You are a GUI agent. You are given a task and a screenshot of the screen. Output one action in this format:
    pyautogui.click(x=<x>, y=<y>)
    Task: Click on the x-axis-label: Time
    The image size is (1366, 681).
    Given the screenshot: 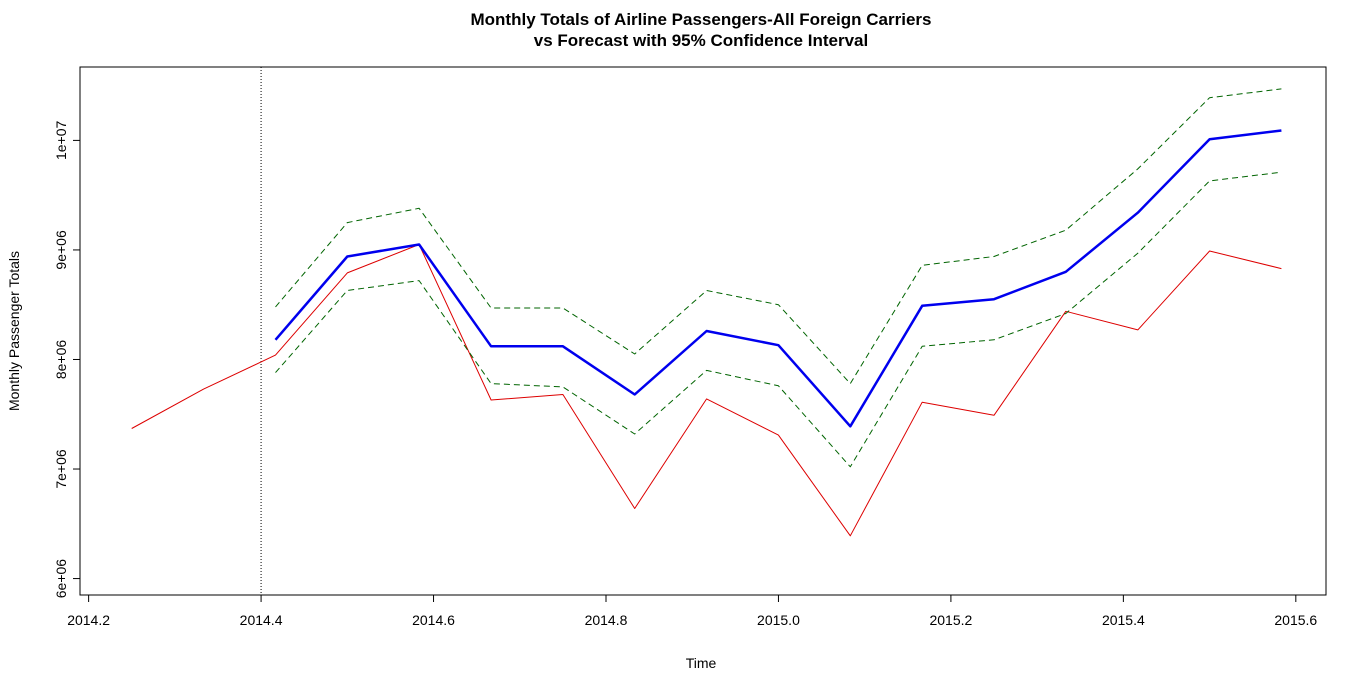 What is the action you would take?
    pyautogui.click(x=701, y=663)
    